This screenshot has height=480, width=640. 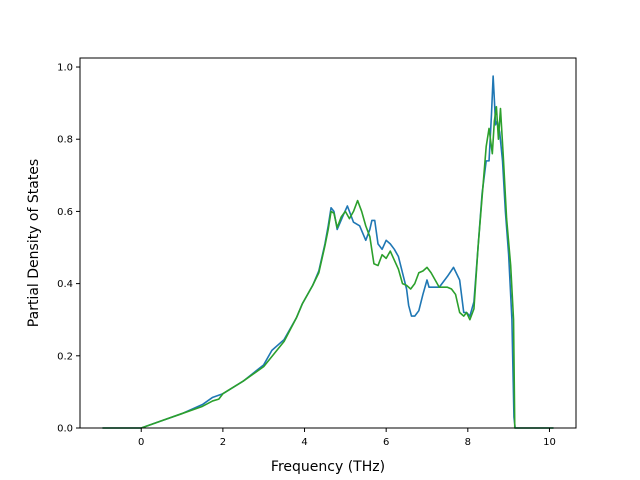 What do you see at coordinates (549, 442) in the screenshot?
I see `x-tick-label: 10` at bounding box center [549, 442].